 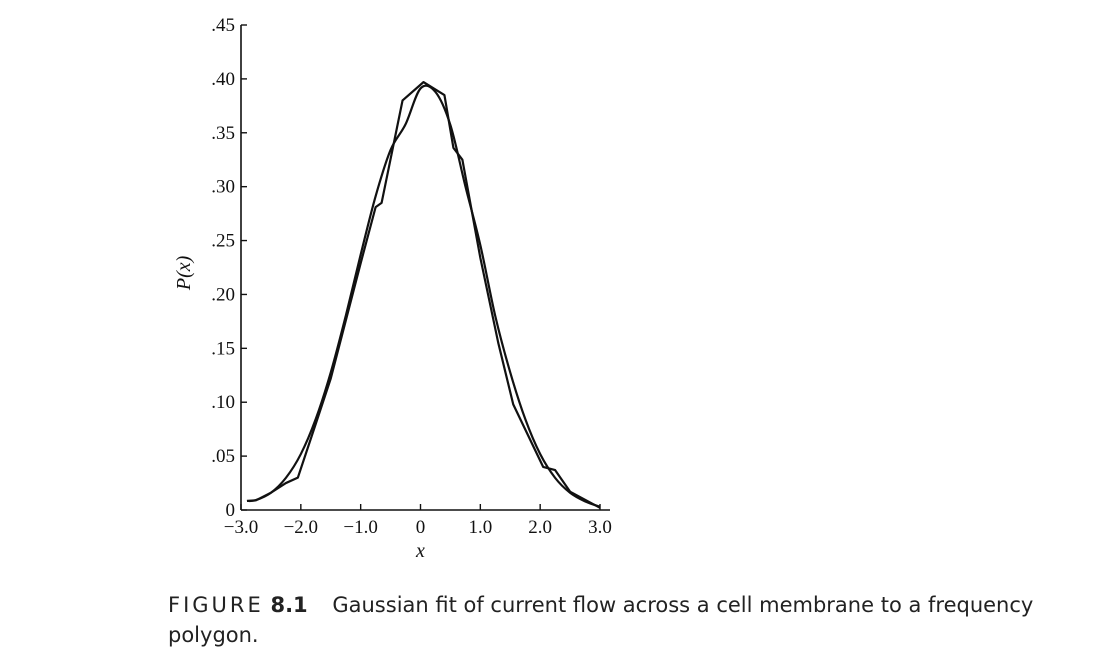 What do you see at coordinates (223, 187) in the screenshot?
I see `y-tick-label: .30` at bounding box center [223, 187].